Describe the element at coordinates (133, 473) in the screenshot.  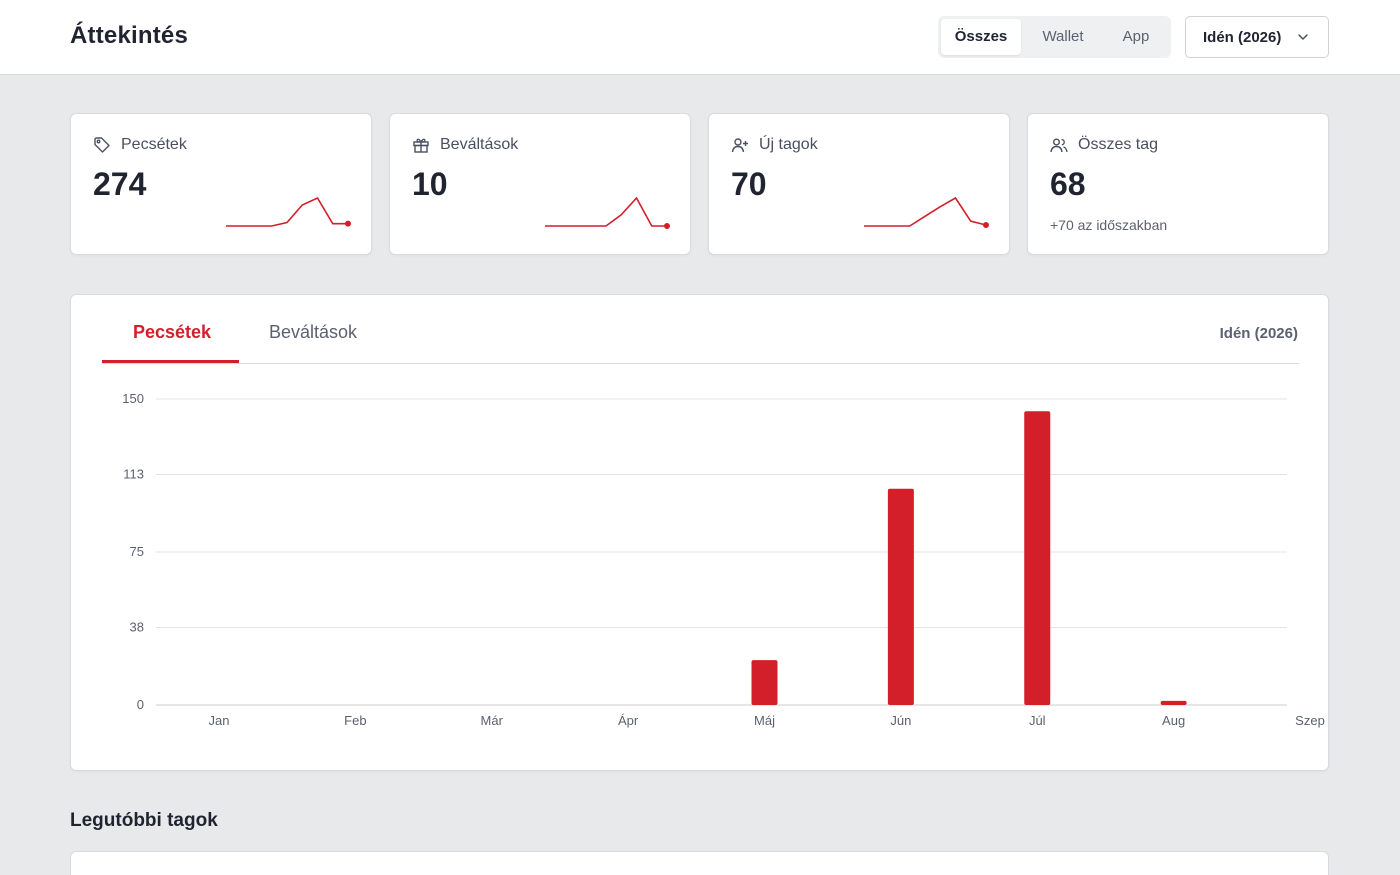
I see `y-tick-label: 113` at that location.